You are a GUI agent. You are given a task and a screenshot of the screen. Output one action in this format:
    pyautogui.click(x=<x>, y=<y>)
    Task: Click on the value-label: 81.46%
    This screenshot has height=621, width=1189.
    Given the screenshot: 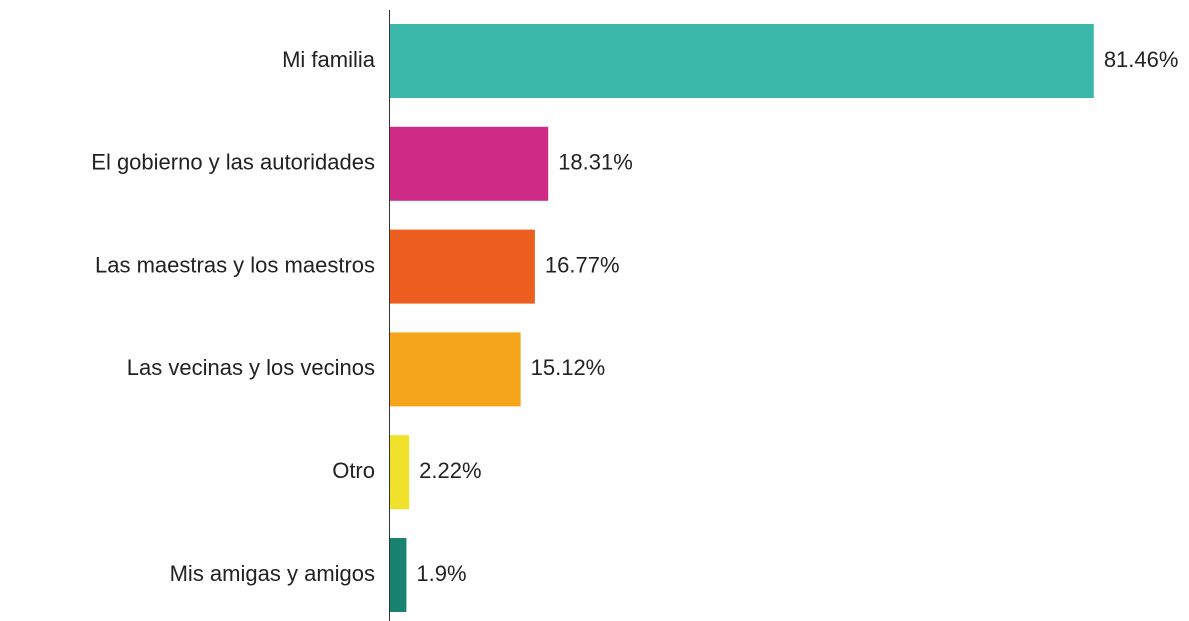 What is the action you would take?
    pyautogui.click(x=1141, y=59)
    